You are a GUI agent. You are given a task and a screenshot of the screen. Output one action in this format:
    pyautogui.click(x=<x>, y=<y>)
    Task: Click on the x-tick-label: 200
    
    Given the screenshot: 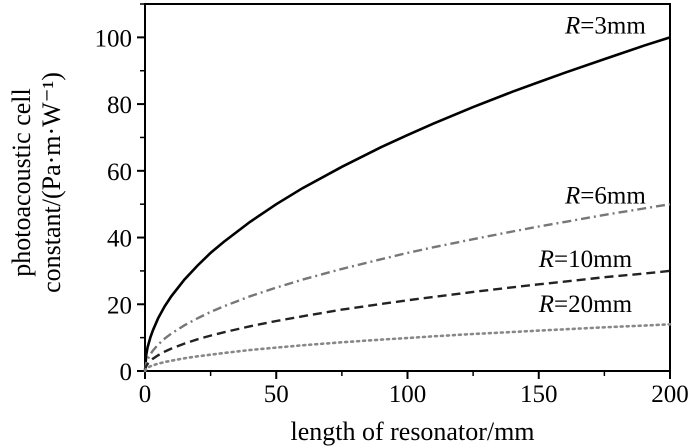 What is the action you would take?
    pyautogui.click(x=670, y=394)
    